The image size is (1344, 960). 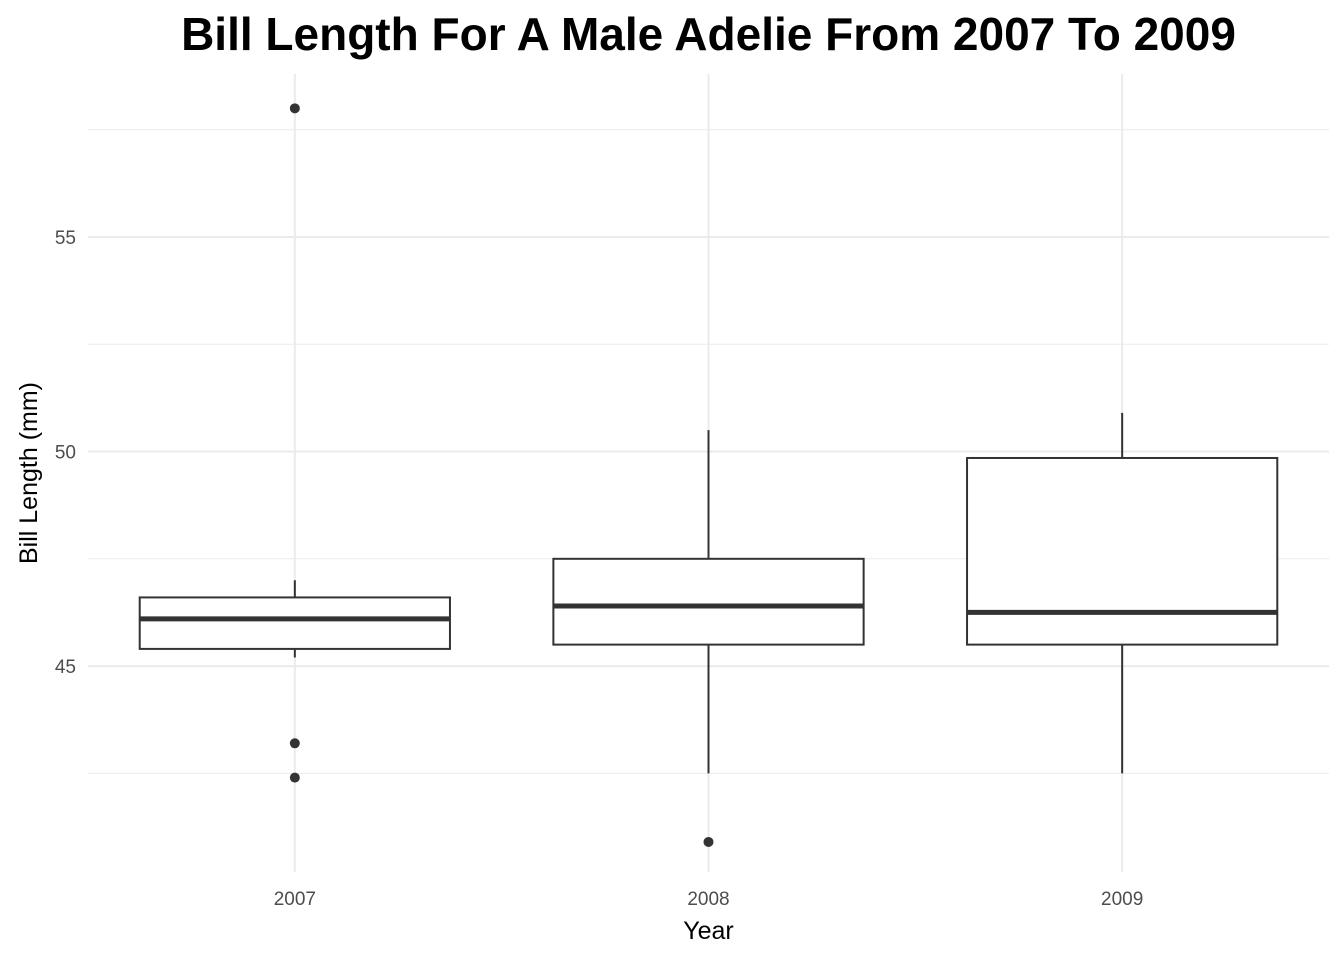 I want to click on box-2008, so click(x=708, y=638).